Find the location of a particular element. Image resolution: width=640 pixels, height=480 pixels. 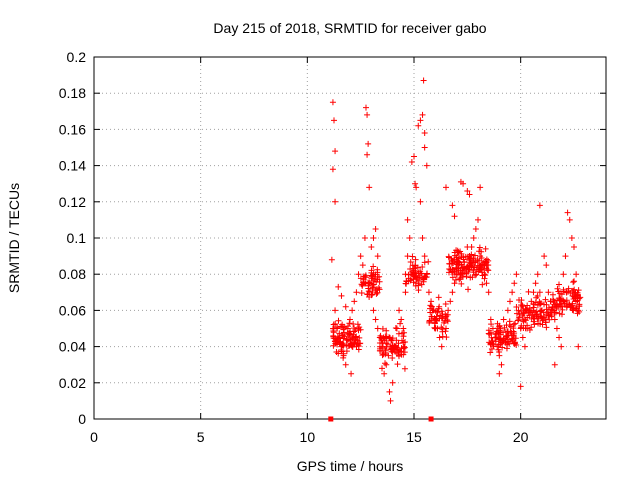

x-axis-label: GPS time / hours is located at coordinates (350, 466).